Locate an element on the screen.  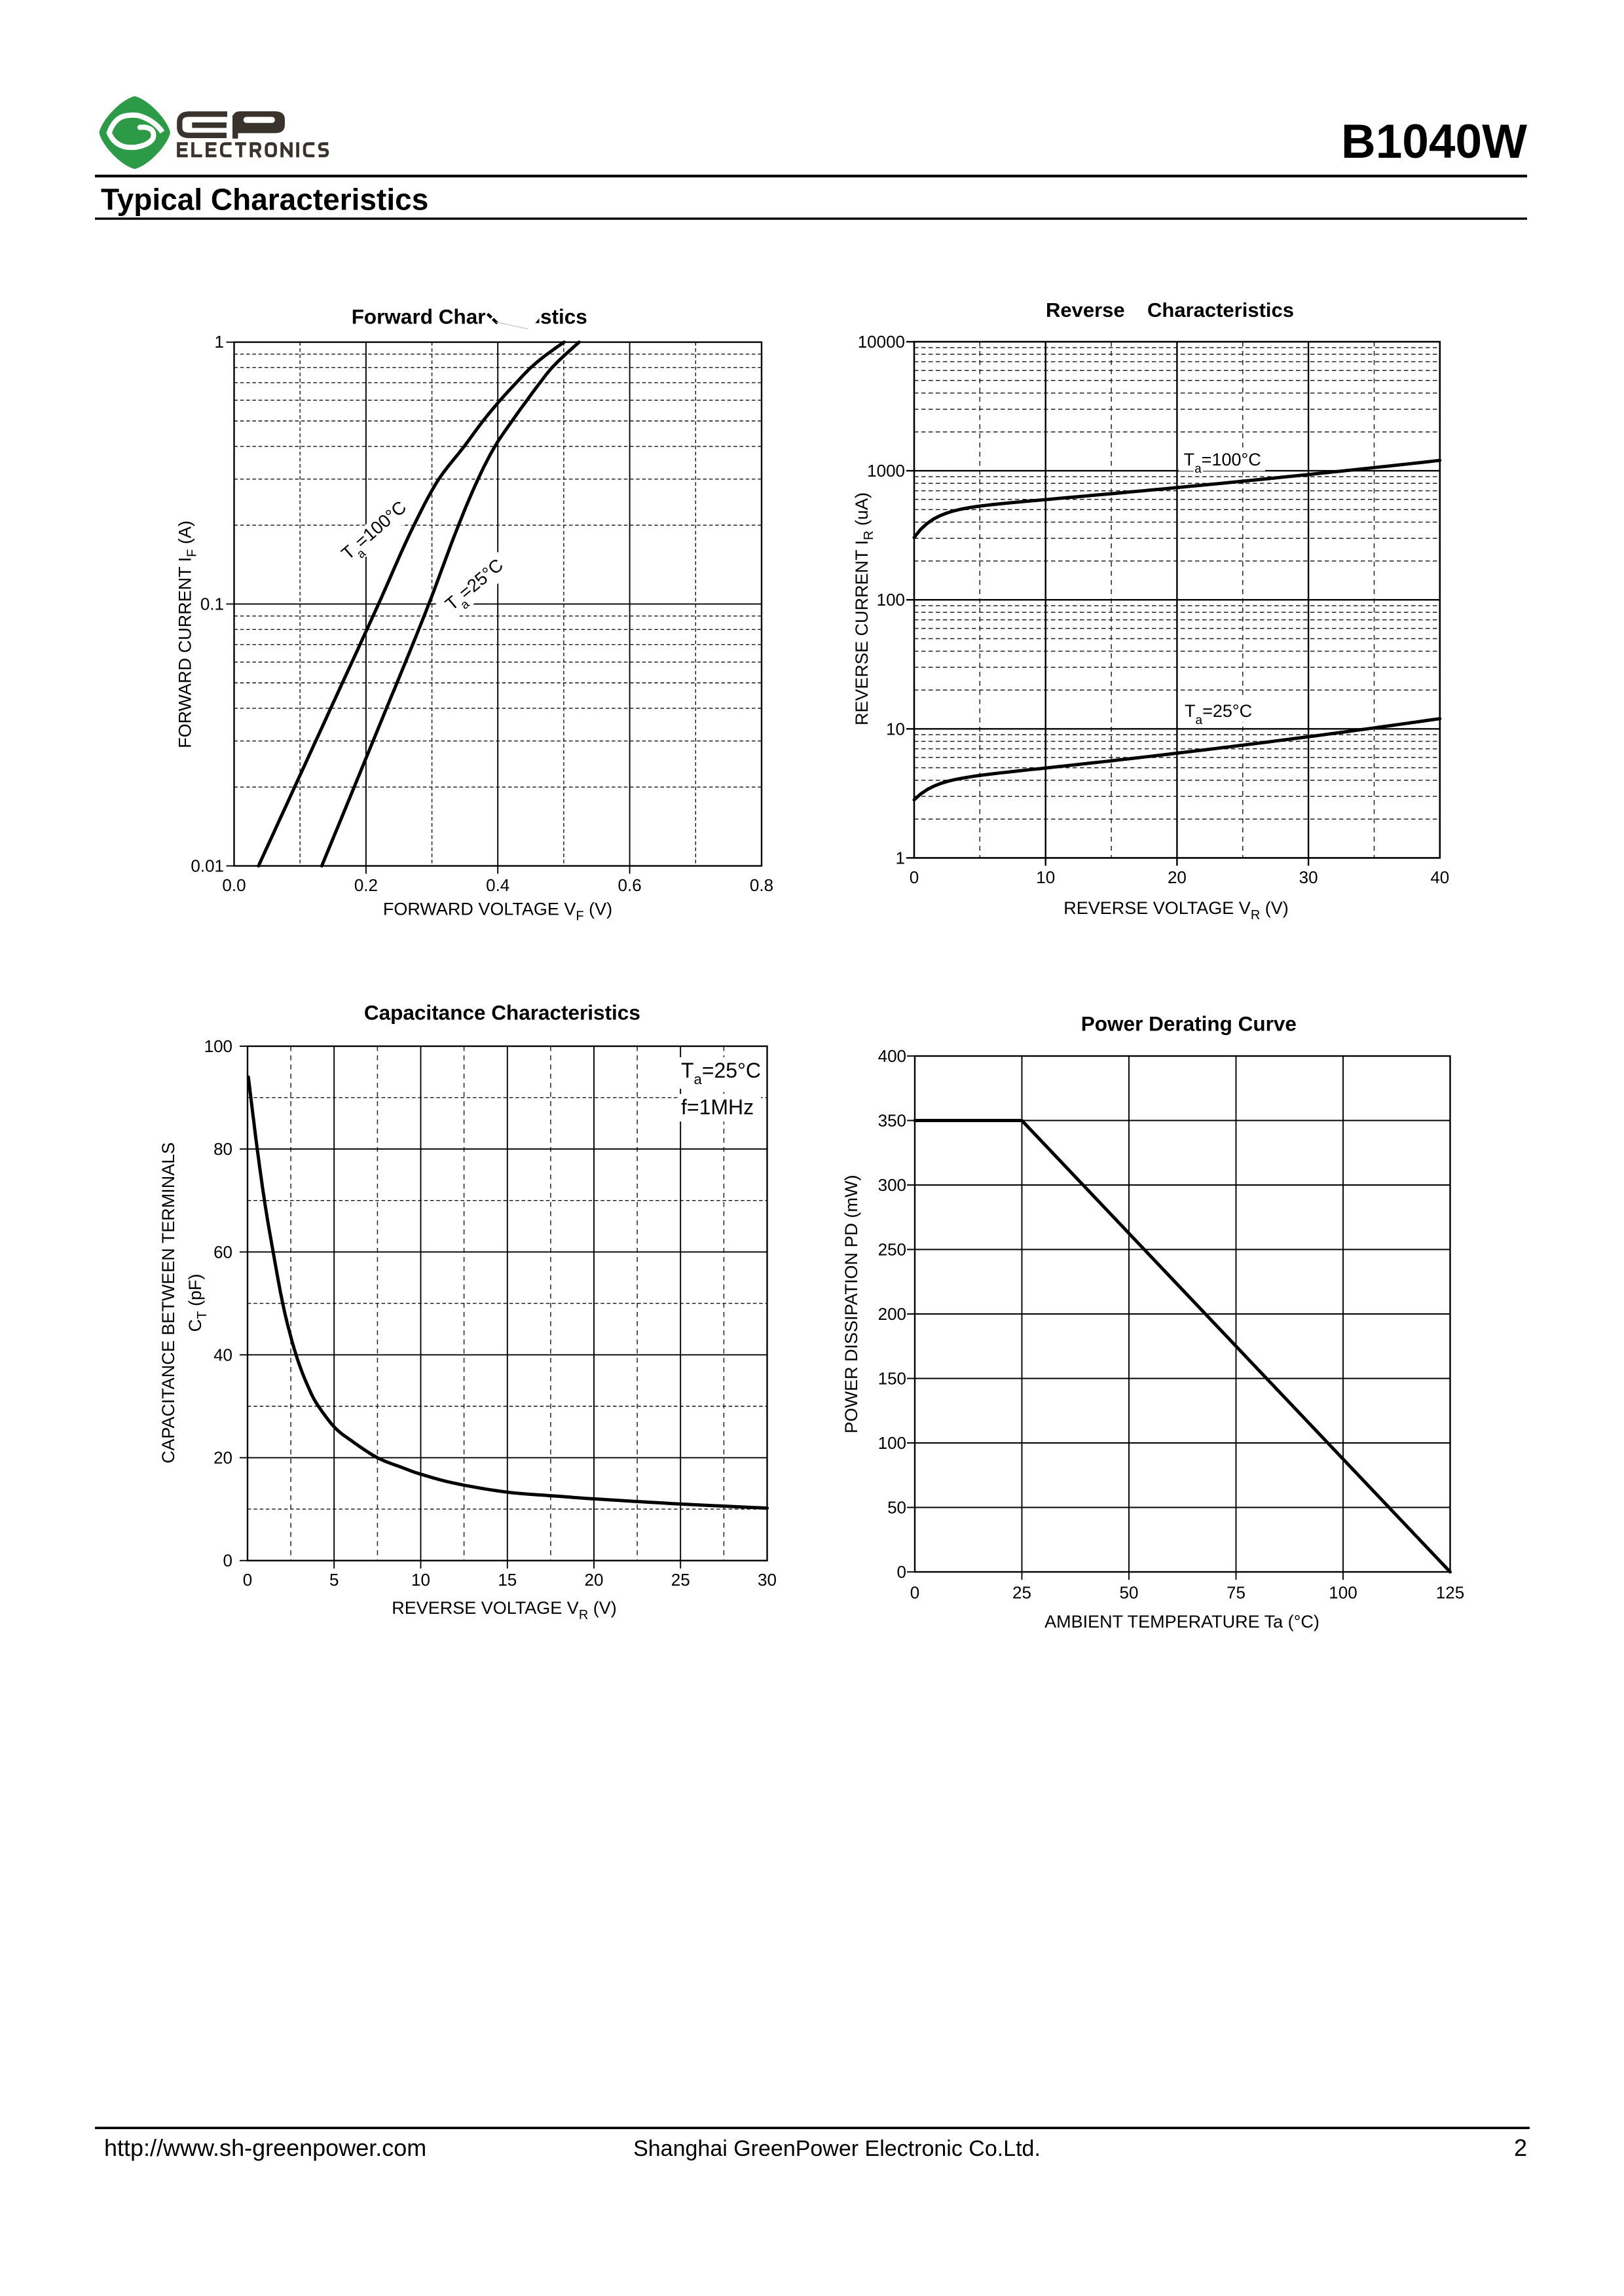
svg-text: 2 is located at coordinates (1520, 2147).